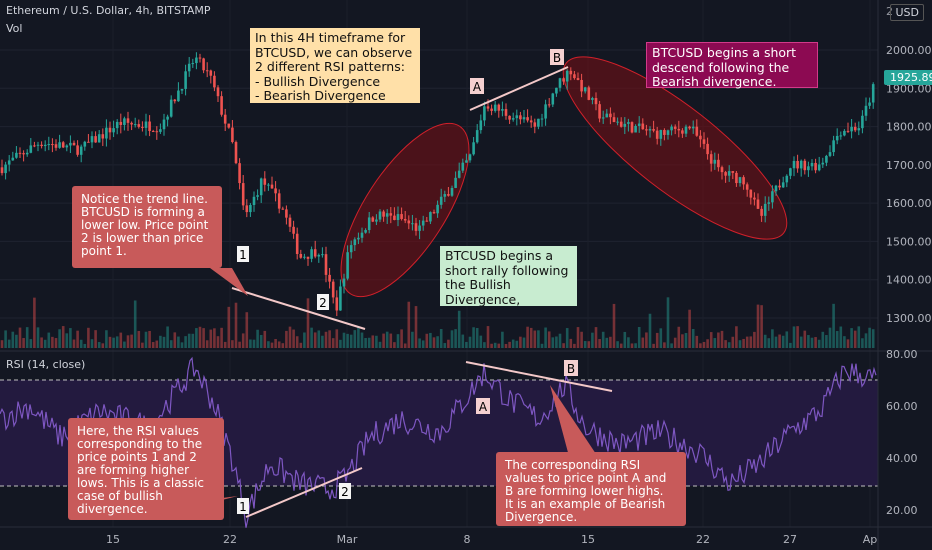 This screenshot has height=550, width=932. I want to click on currency-button: USD, so click(907, 12).